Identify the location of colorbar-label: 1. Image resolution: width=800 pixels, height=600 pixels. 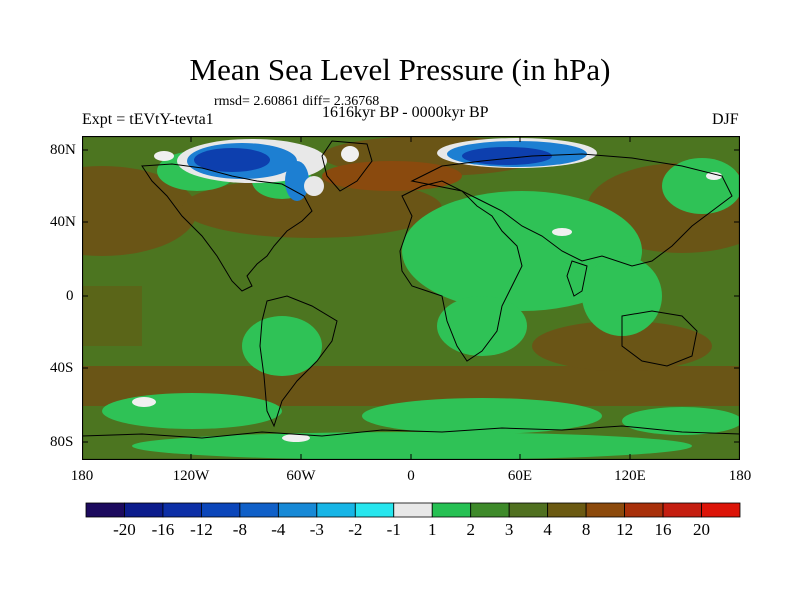
(432, 529).